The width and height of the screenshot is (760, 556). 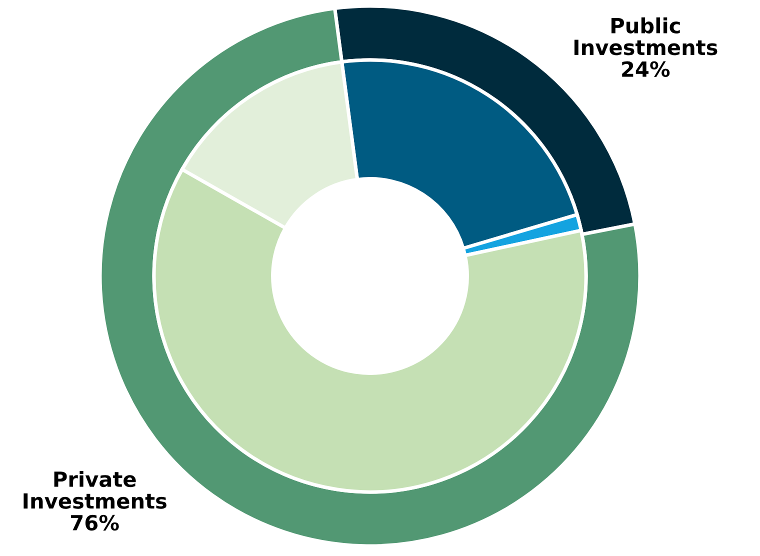 What do you see at coordinates (95, 489) in the screenshot?
I see `slice-label: Private Investments` at bounding box center [95, 489].